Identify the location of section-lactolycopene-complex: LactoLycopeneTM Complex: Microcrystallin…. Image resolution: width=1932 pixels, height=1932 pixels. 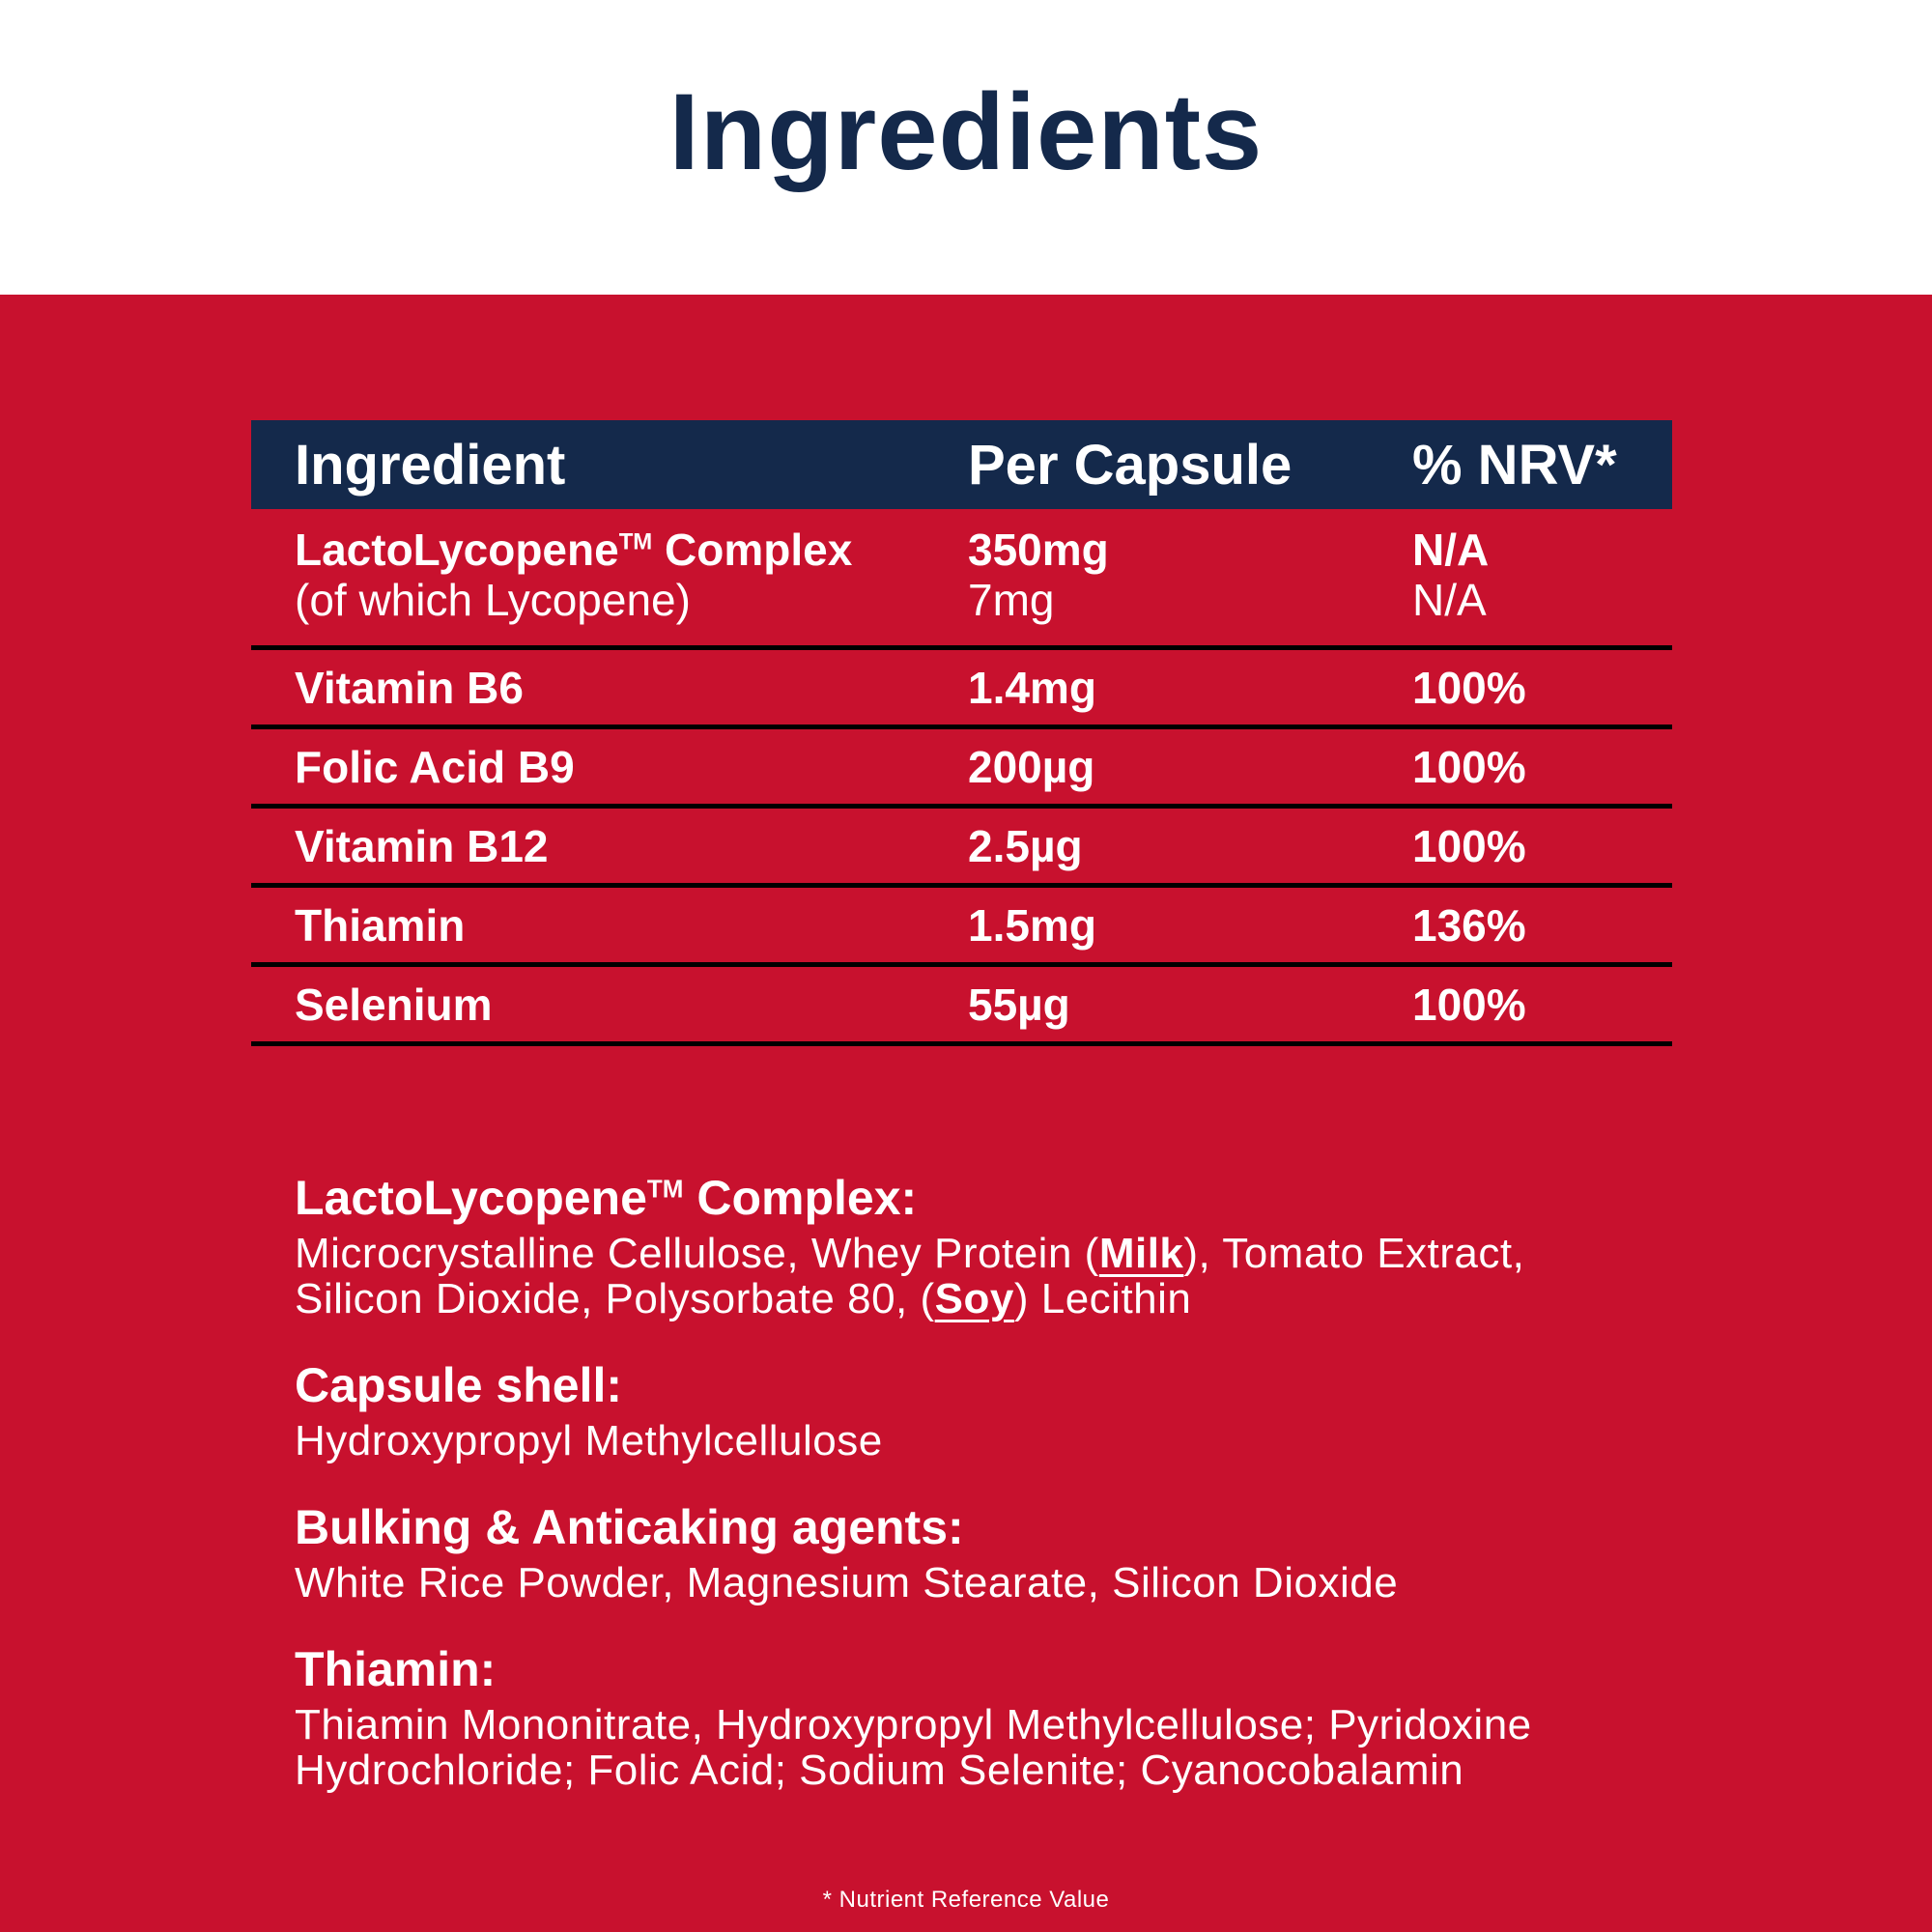
(961, 1246).